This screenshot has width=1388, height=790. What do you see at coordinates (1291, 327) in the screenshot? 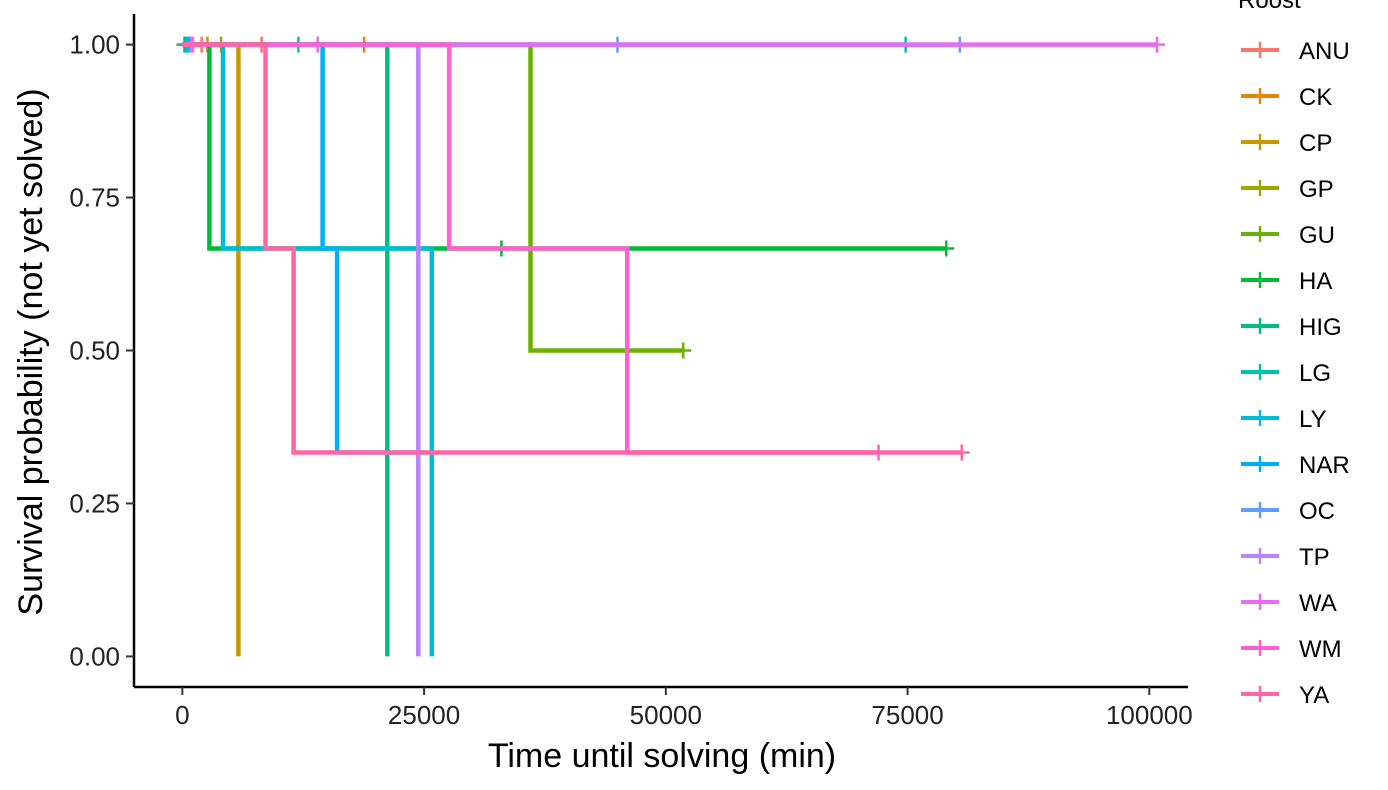
I see `legend-item-hig: HIG` at bounding box center [1291, 327].